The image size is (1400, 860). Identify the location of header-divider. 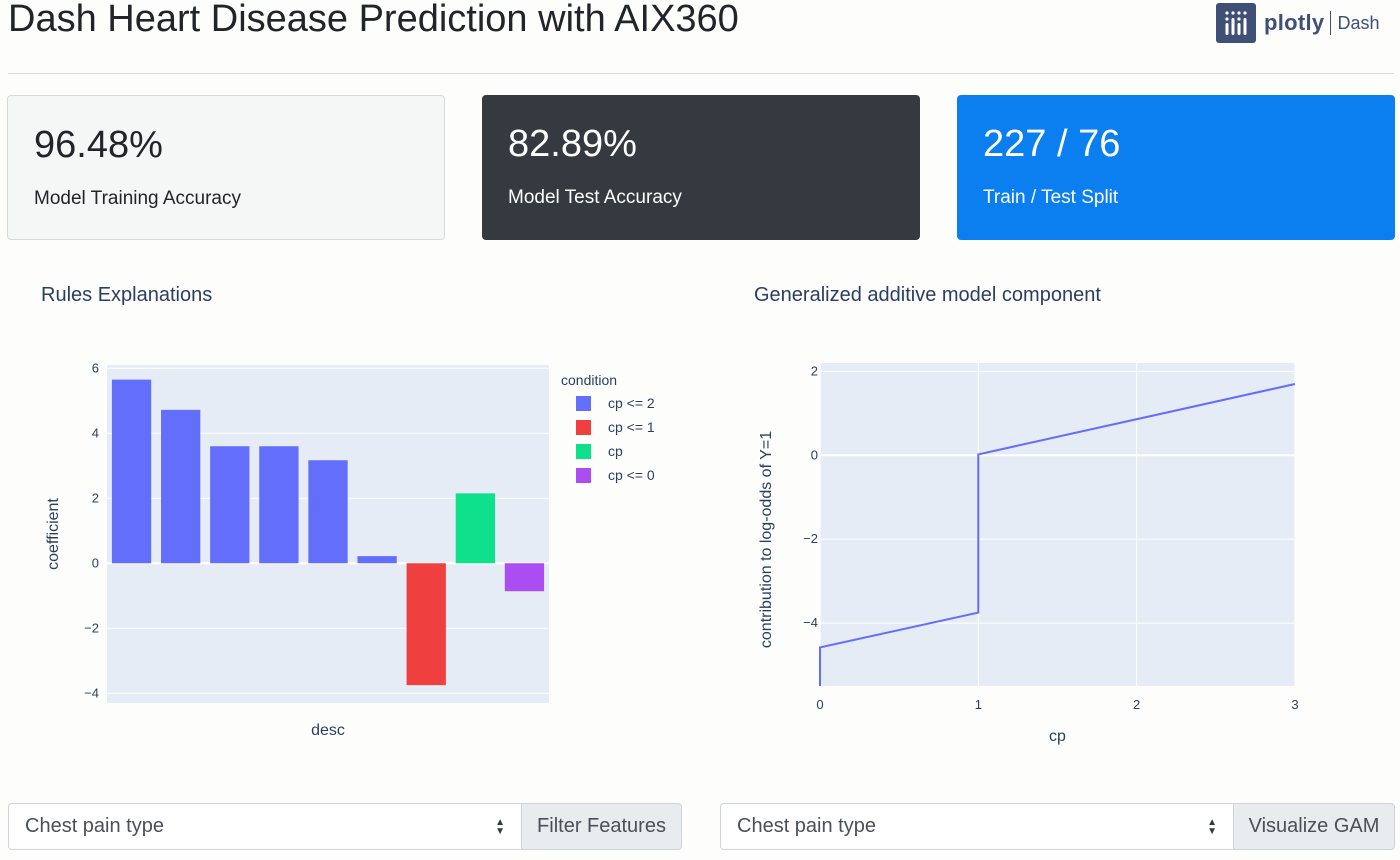
(701, 73).